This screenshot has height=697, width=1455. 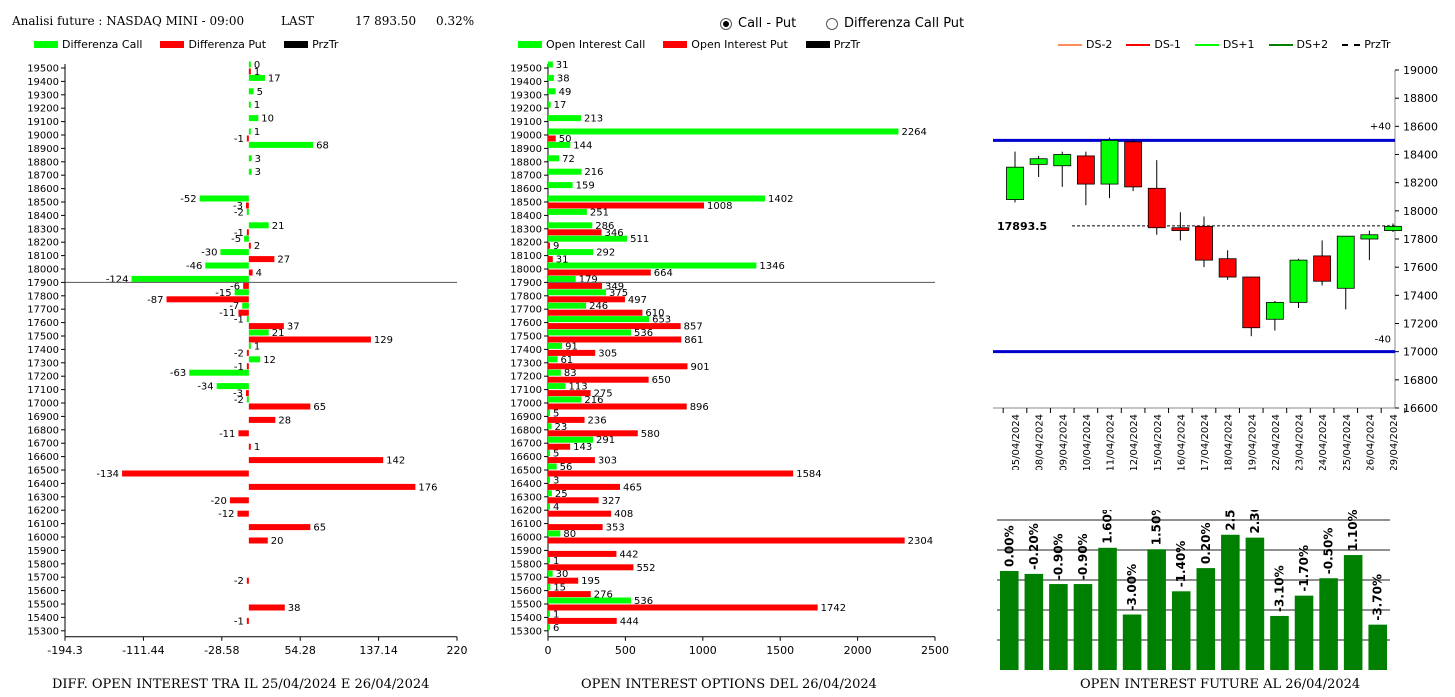 I want to click on strike-tick-label: 18500, so click(x=43, y=203).